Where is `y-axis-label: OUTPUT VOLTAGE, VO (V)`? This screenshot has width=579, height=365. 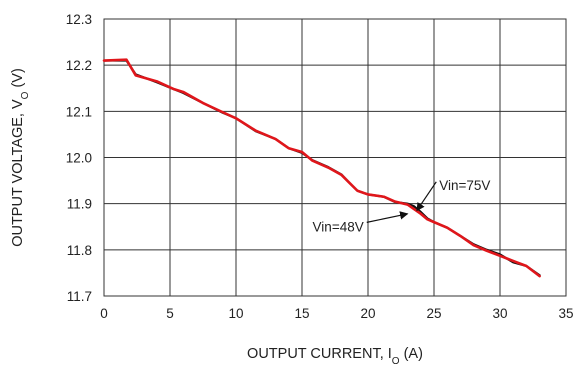
y-axis-label: OUTPUT VOLTAGE, VO (V) is located at coordinates (20, 157).